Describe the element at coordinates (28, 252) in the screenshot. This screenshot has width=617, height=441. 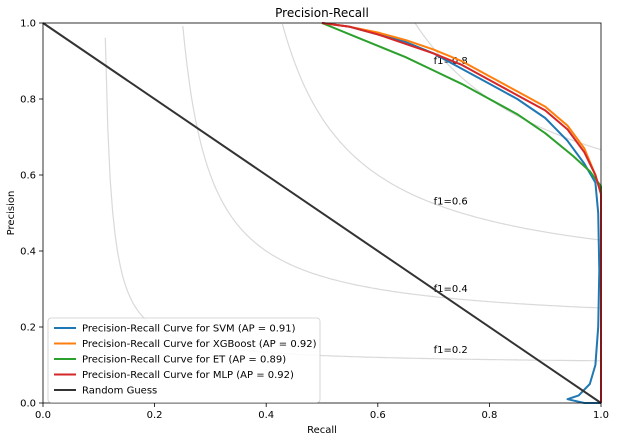
I see `y-tick-label: 0.4` at that location.